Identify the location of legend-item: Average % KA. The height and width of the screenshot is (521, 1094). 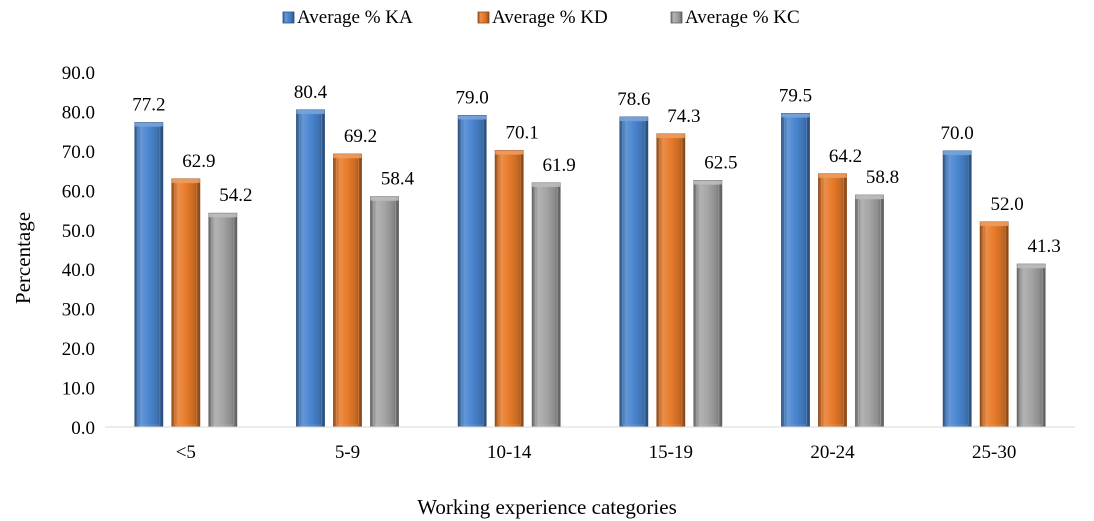
(347, 17).